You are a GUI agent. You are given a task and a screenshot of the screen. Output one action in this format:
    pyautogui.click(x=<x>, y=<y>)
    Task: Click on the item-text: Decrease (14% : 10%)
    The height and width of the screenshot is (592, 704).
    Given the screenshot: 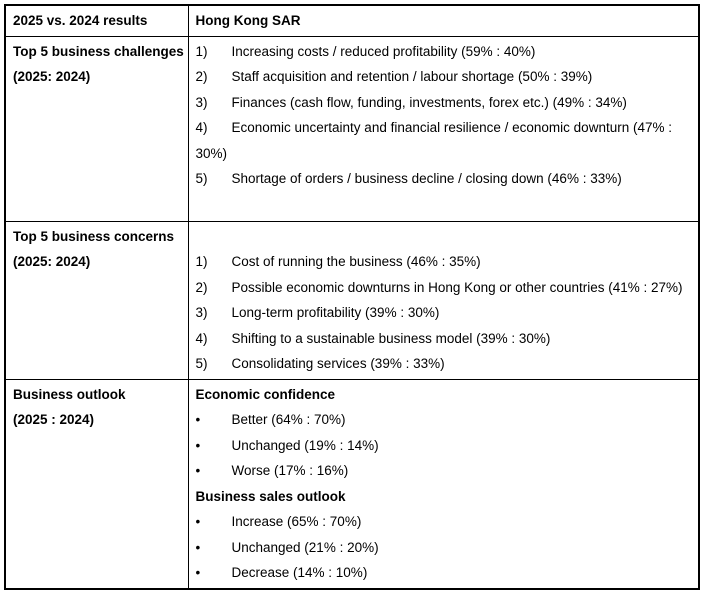 What is the action you would take?
    pyautogui.click(x=299, y=572)
    